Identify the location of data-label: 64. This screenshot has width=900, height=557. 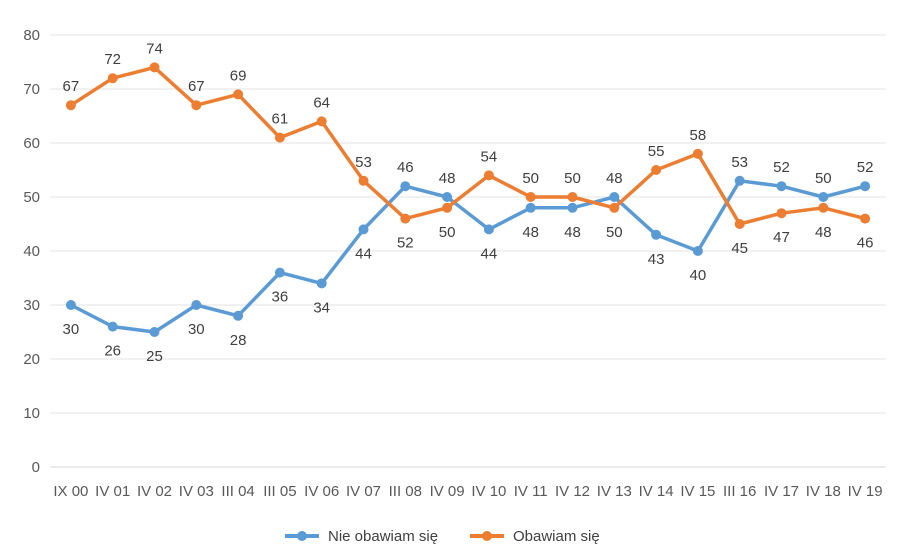
(321, 102).